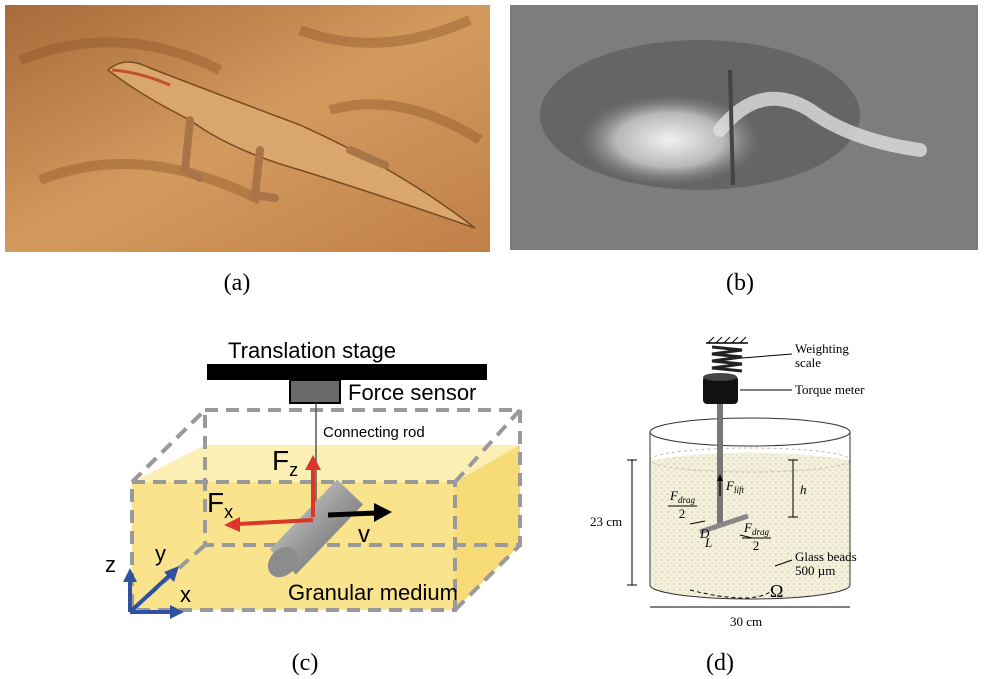  Describe the element at coordinates (364, 534) in the screenshot. I see `label-v: v` at that location.